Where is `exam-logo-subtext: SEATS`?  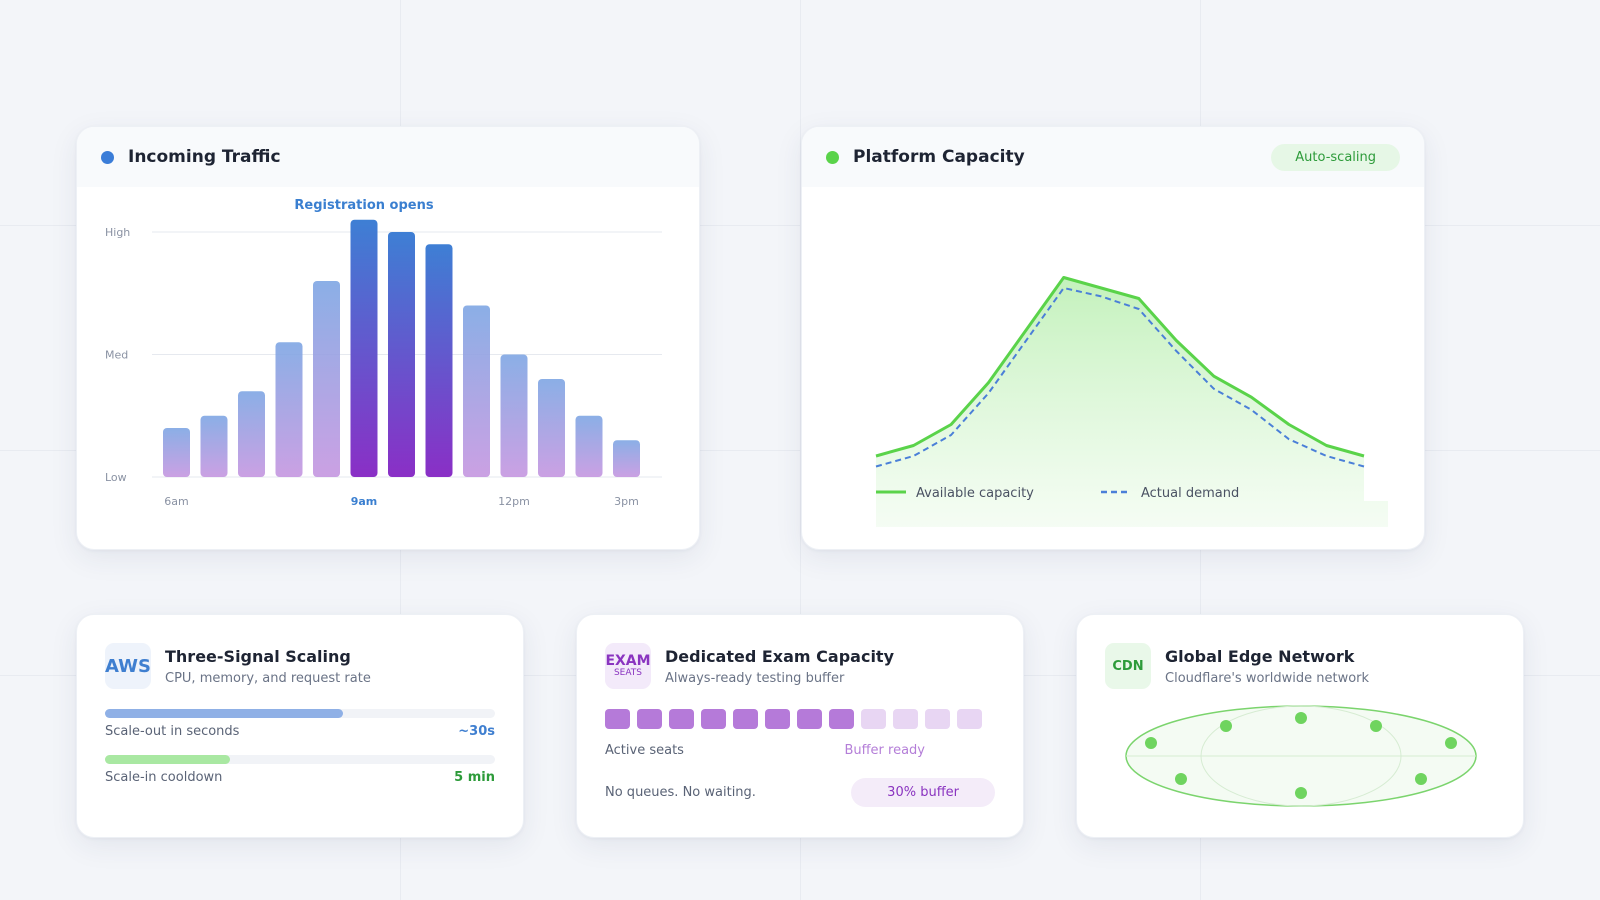 exam-logo-subtext: SEATS is located at coordinates (628, 672).